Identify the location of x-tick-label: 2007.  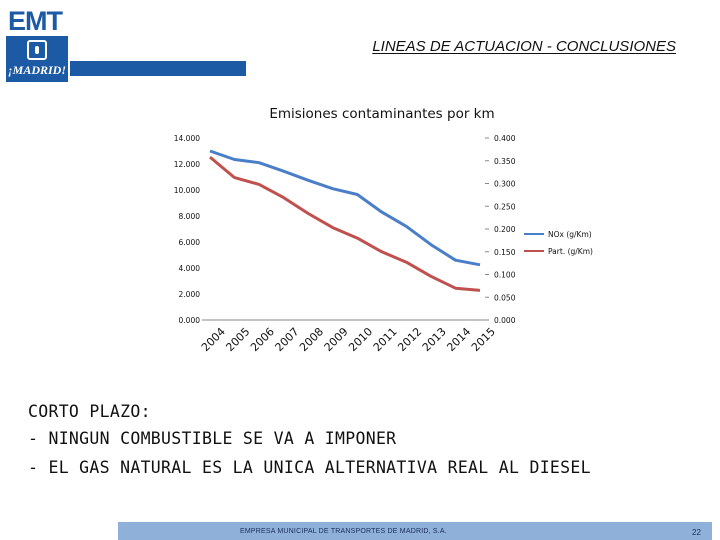
(287, 339).